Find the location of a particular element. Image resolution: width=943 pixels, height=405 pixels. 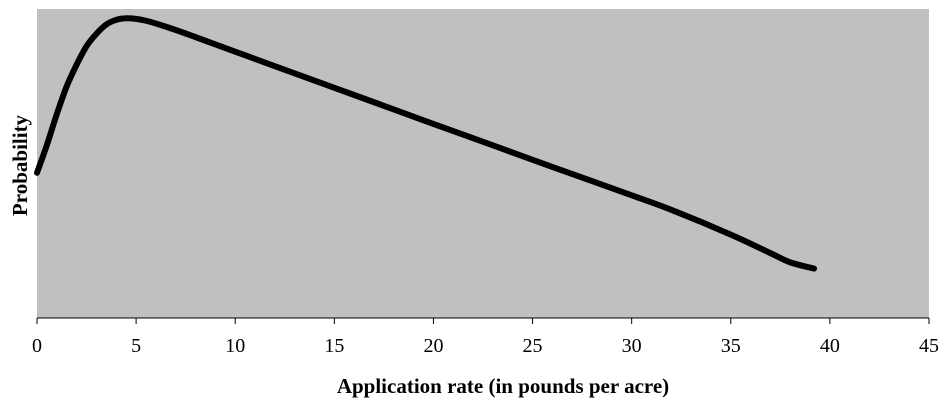

x-tick-label: 20 is located at coordinates (433, 346).